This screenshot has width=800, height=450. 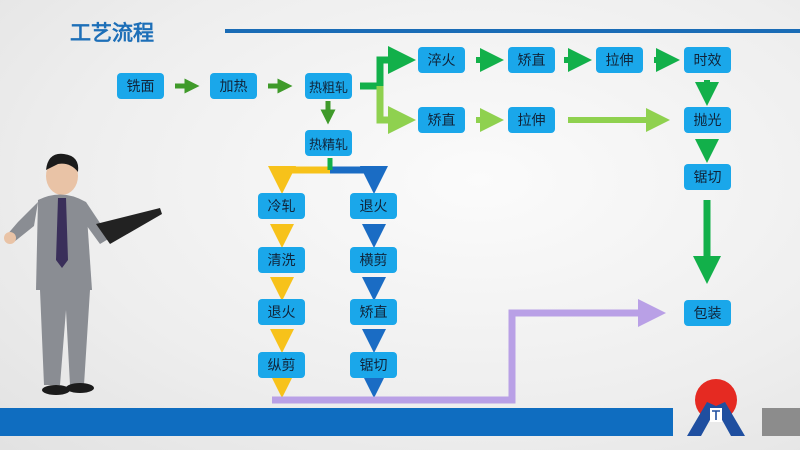 What do you see at coordinates (373, 260) in the screenshot?
I see `step-cross-cut: 横剪` at bounding box center [373, 260].